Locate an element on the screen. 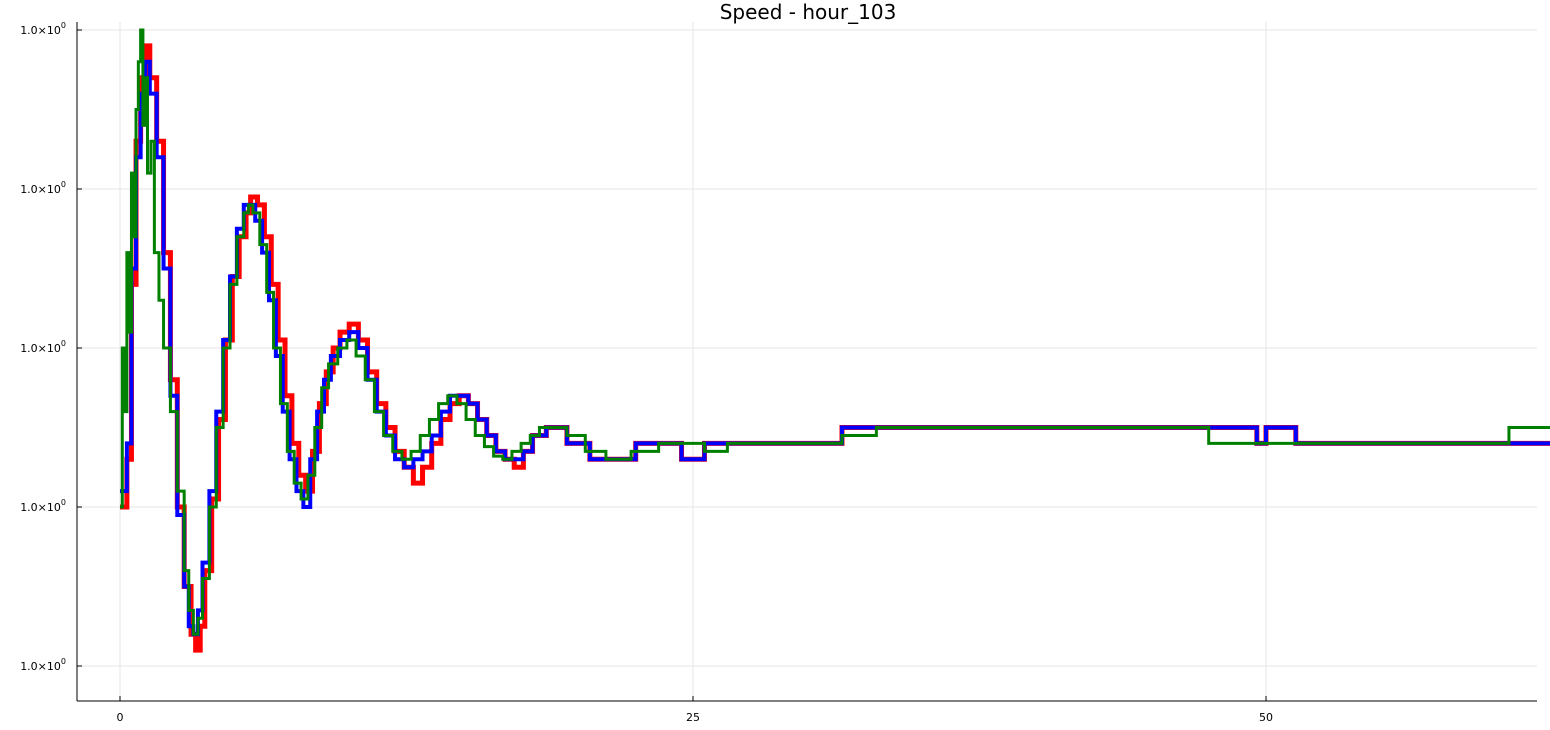 This screenshot has width=1550, height=730. x-tick-label: 50 is located at coordinates (1266, 717).